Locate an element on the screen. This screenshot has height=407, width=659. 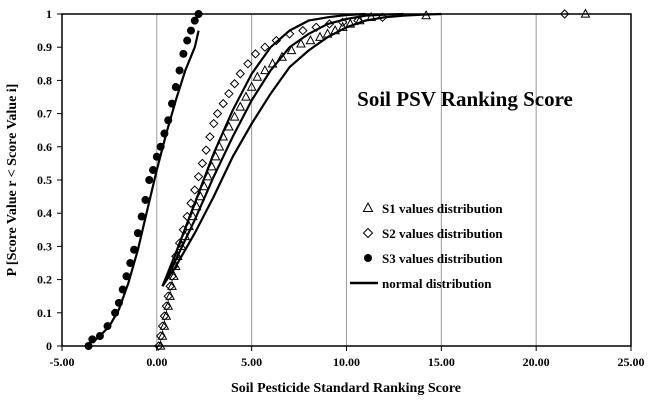
legend-item-s2: S2 values distribution is located at coordinates (432, 233).